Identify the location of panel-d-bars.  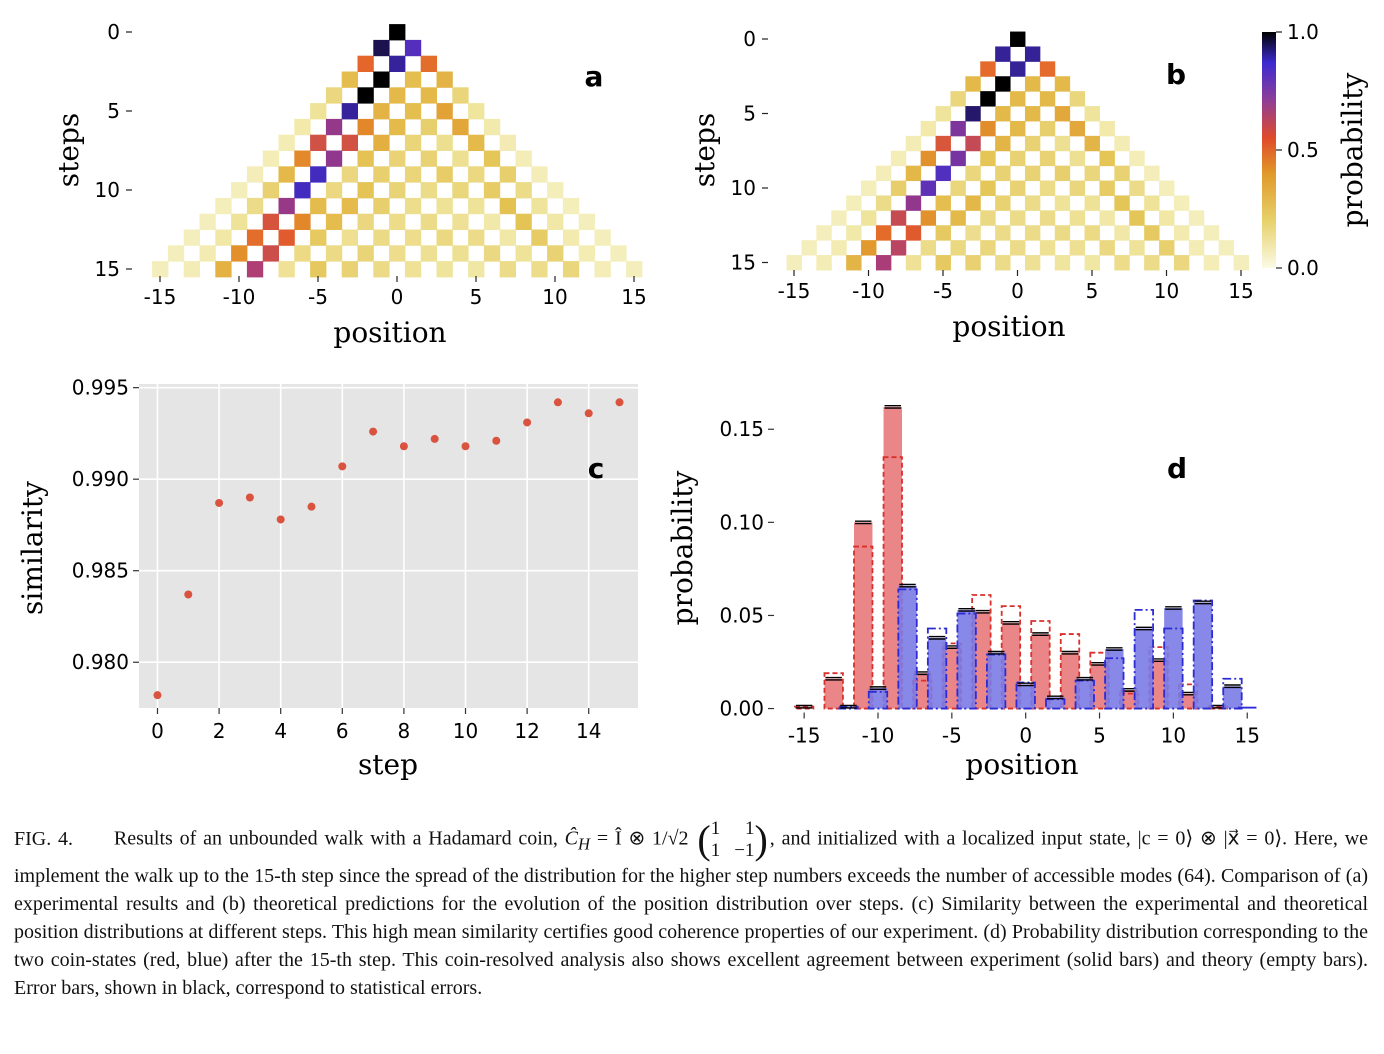
(1025, 557).